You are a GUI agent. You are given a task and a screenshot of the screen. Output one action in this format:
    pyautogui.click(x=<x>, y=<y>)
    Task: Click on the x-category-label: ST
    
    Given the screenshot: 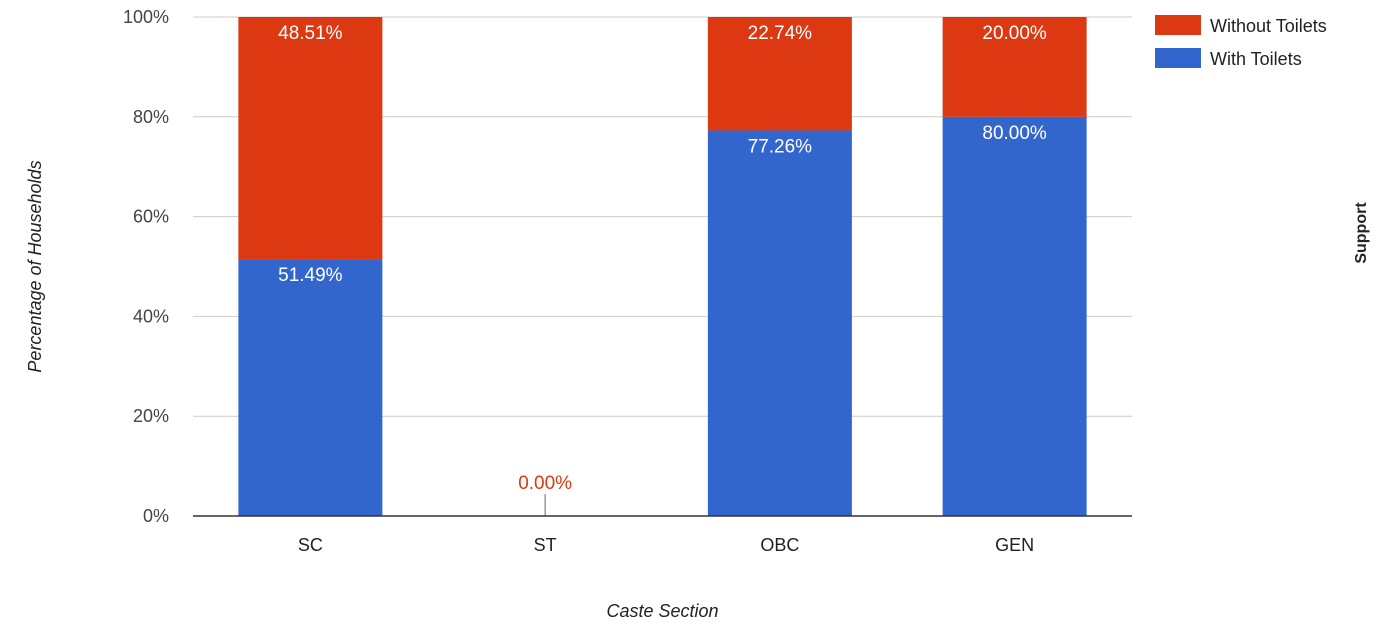 What is the action you would take?
    pyautogui.click(x=545, y=545)
    